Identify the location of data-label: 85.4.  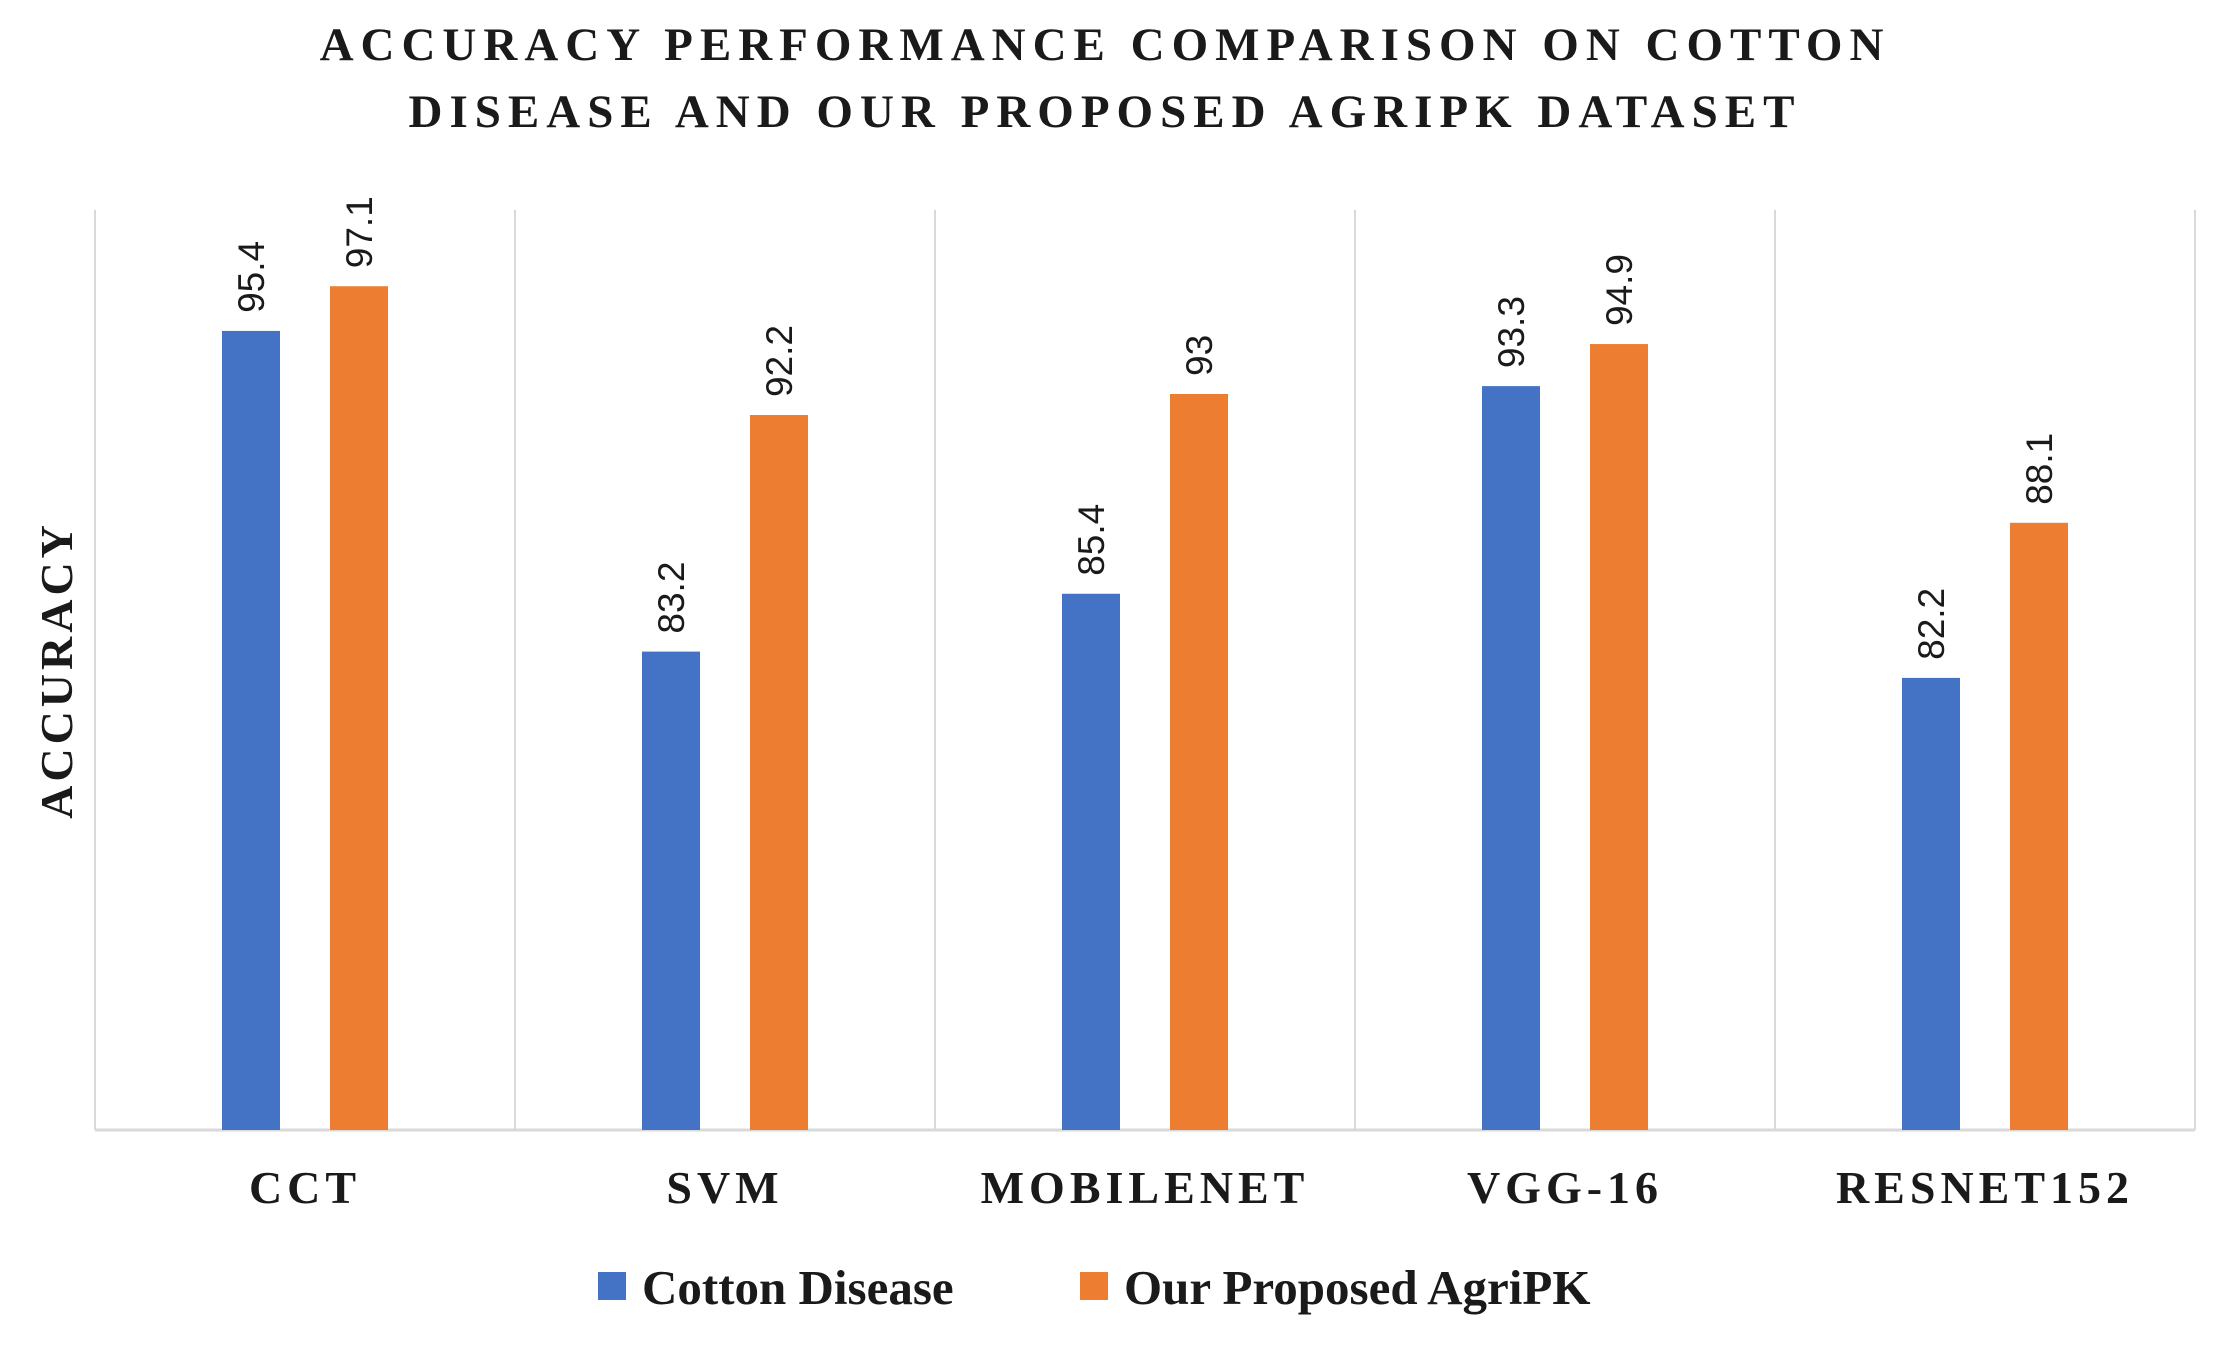
(1091, 540).